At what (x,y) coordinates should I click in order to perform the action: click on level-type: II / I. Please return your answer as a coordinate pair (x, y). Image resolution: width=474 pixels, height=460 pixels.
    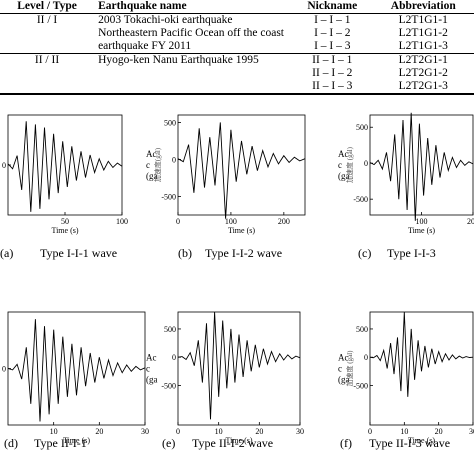
    Looking at the image, I should click on (47, 33).